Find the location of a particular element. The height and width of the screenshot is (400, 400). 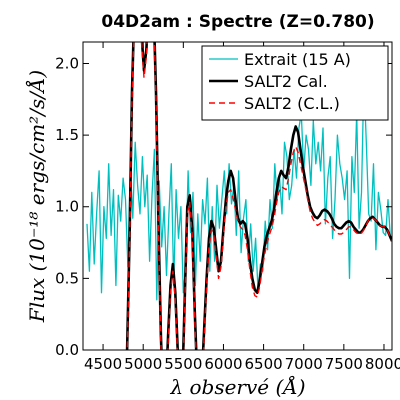

x-axis-label: λ observé (Å) is located at coordinates (237, 386).